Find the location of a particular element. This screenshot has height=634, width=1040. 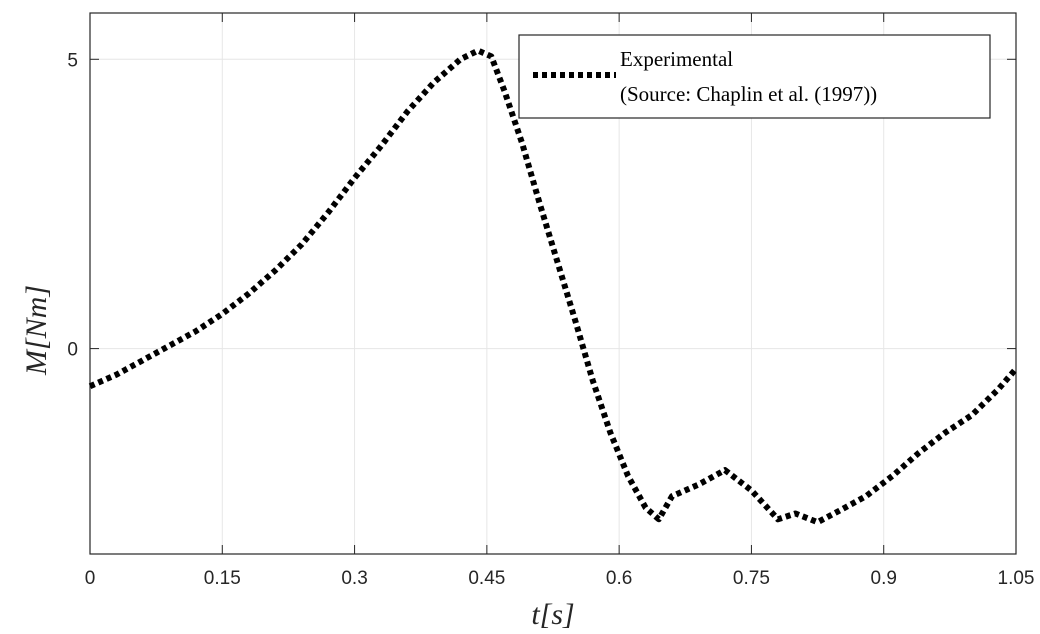

legend-label-line-2: (Source: Chaplin et al. (1997)) is located at coordinates (748, 94).